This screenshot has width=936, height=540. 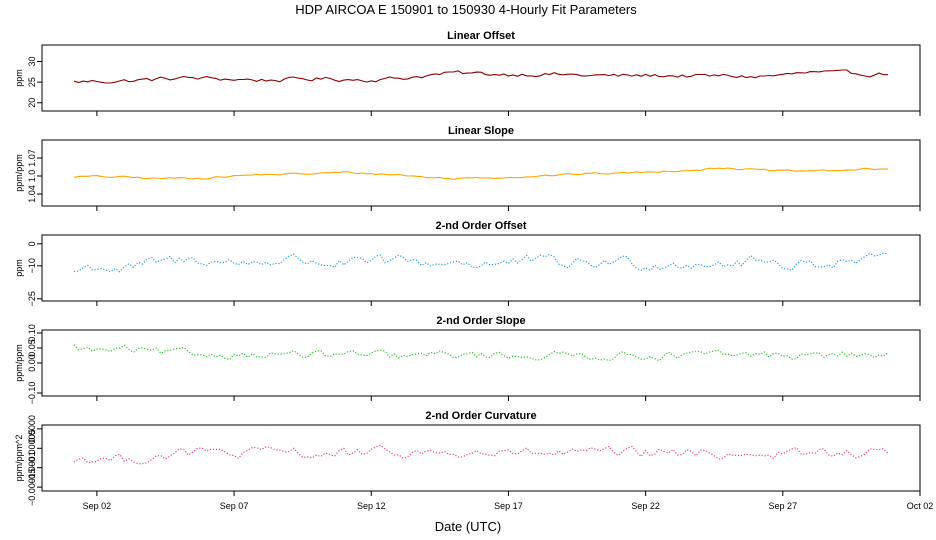 I want to click on y-tick-label: 0.00, so click(x=32, y=363).